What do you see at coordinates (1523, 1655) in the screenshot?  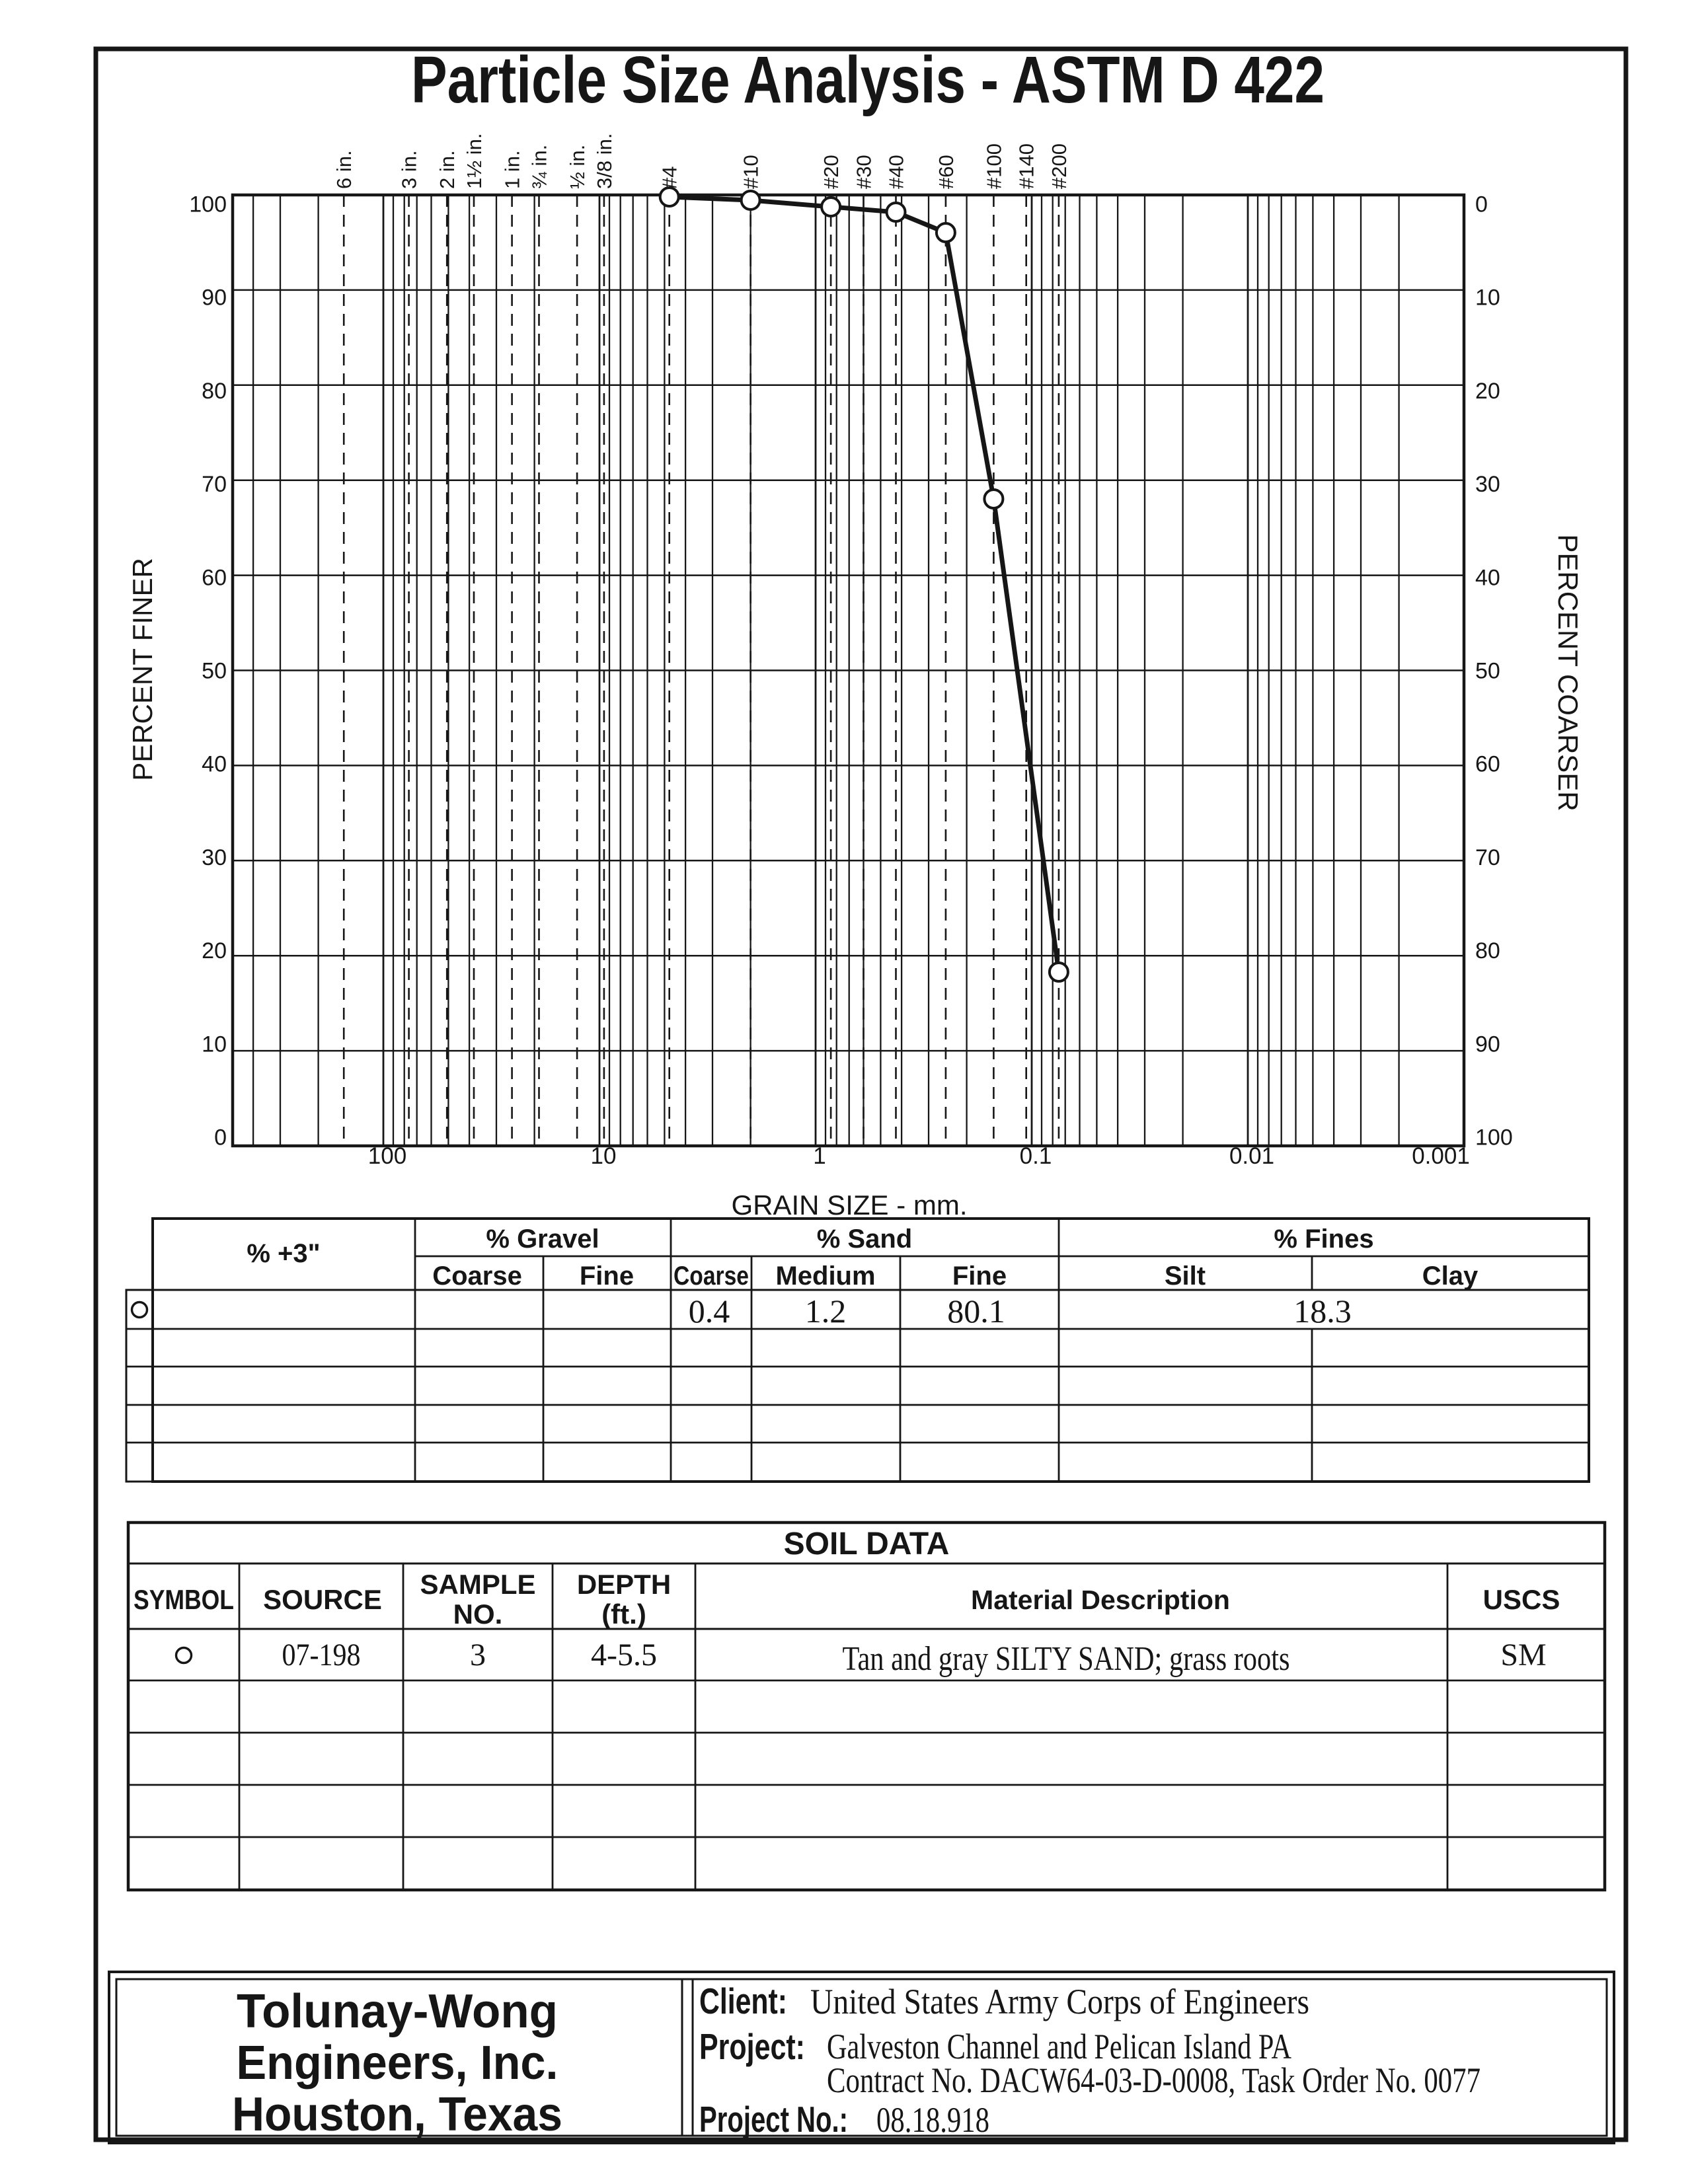 I see `svg-text: SM` at bounding box center [1523, 1655].